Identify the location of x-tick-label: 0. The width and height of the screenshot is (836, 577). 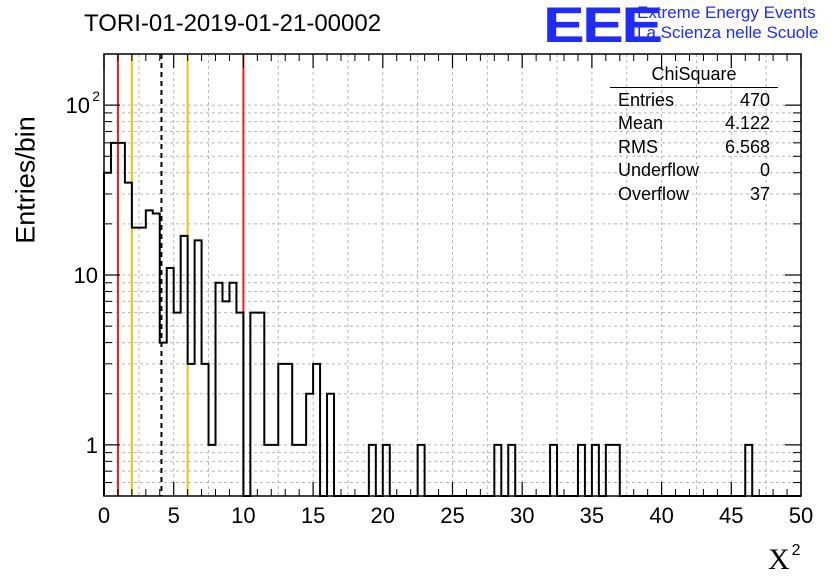
(104, 515).